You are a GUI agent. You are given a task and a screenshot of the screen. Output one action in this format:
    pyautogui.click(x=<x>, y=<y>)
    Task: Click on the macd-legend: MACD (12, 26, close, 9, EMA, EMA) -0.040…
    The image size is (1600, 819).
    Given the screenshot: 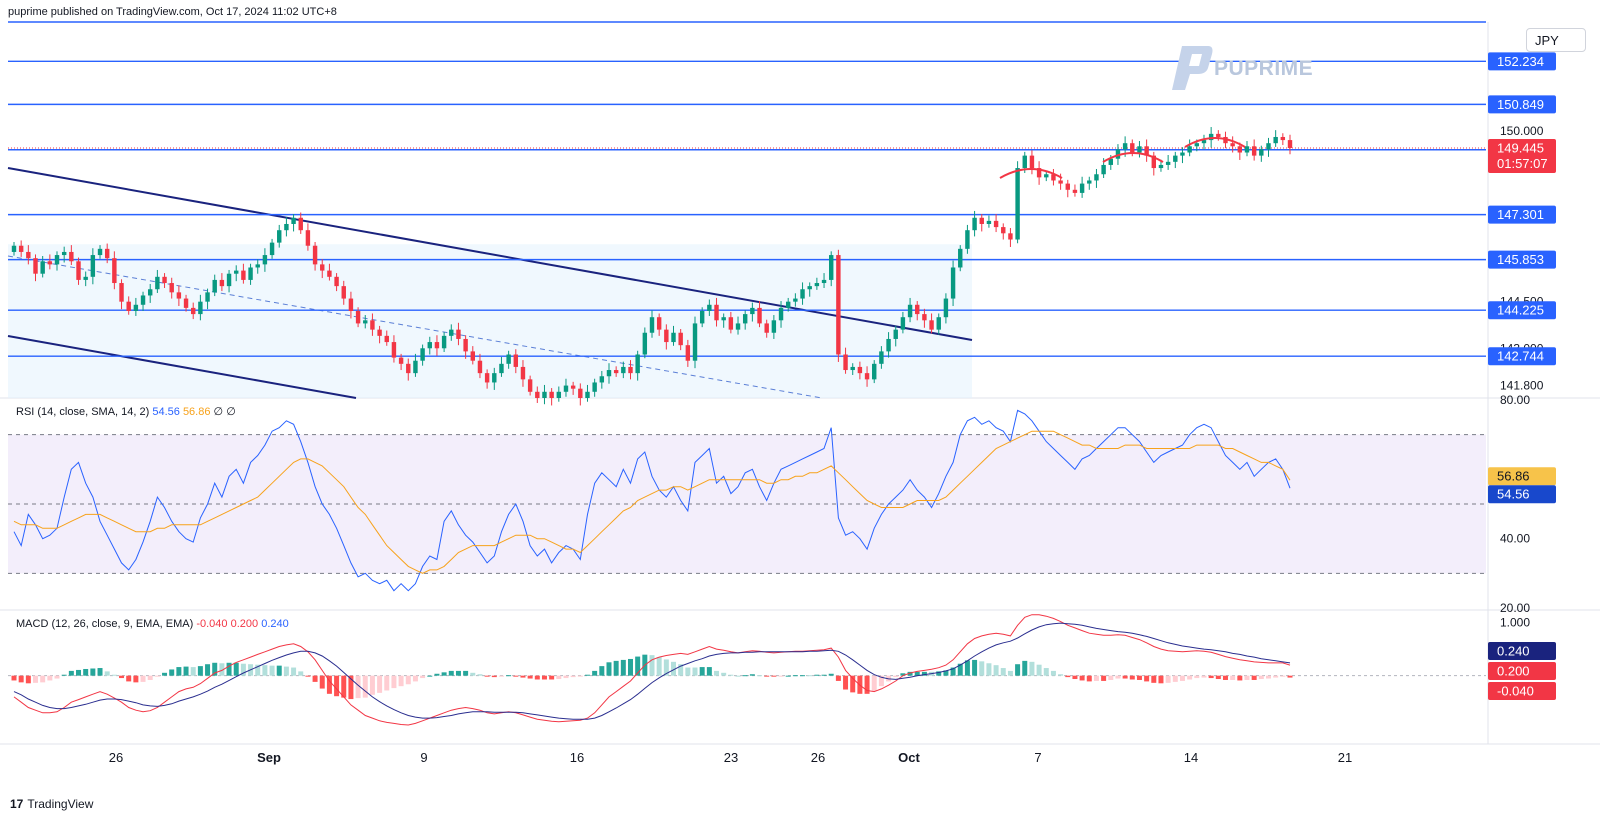 What is the action you would take?
    pyautogui.click(x=152, y=624)
    